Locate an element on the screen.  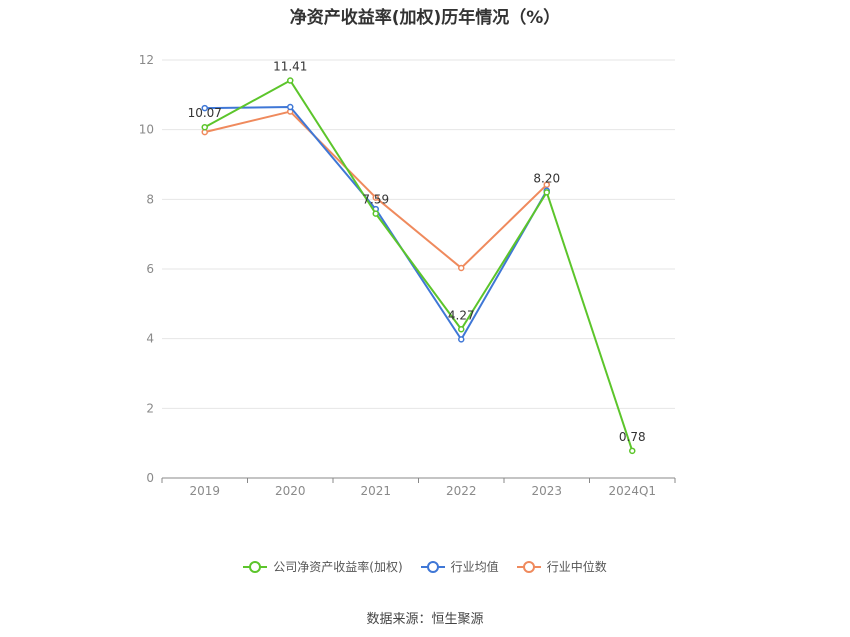
legend-label: 行业中位数 is located at coordinates (576, 567).